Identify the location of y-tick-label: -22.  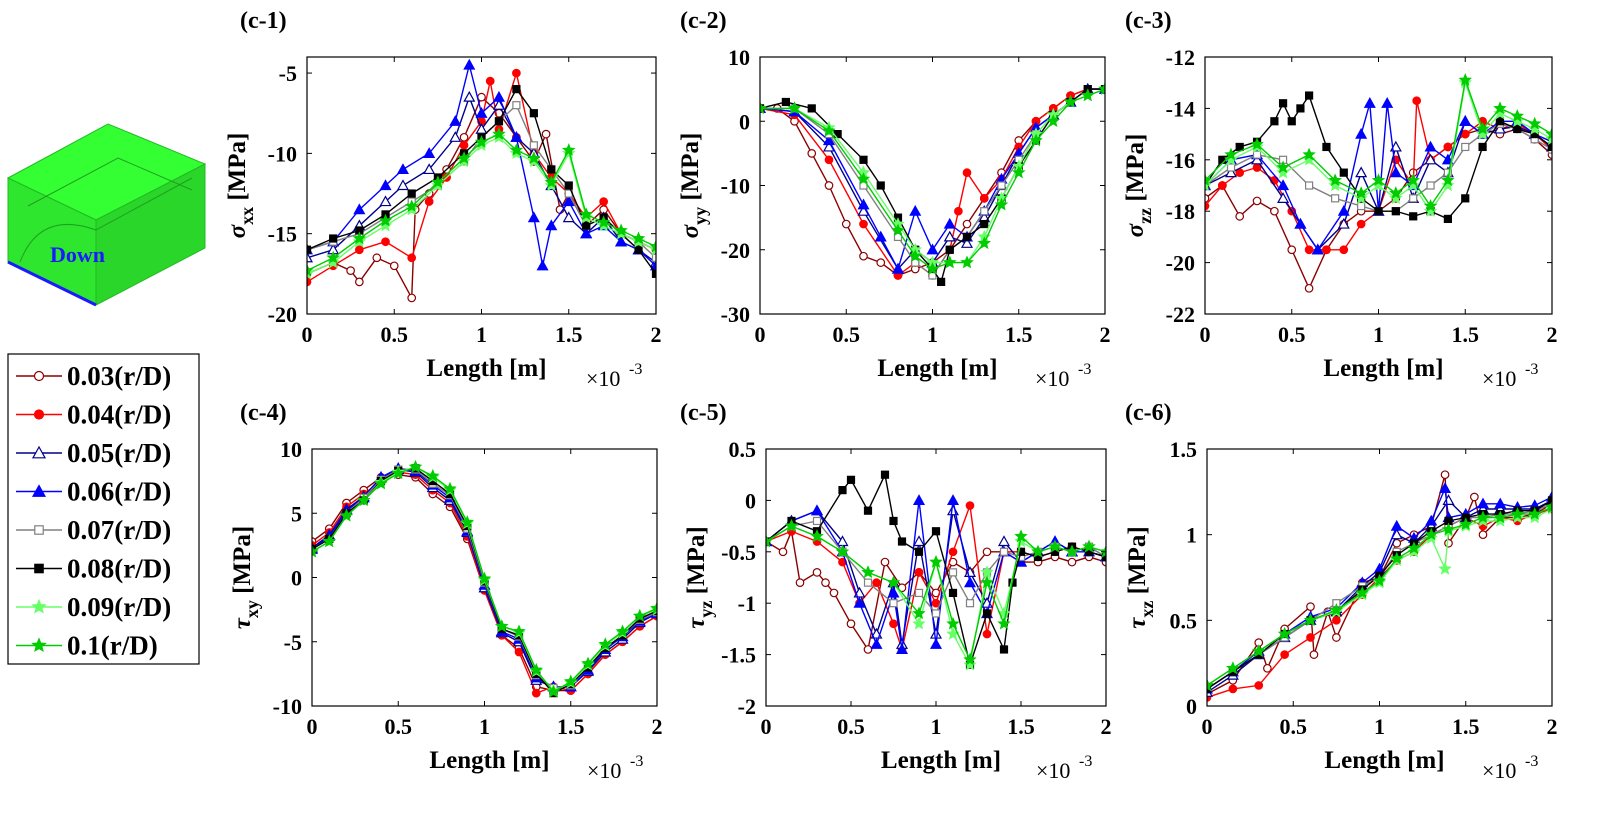
(1180, 314).